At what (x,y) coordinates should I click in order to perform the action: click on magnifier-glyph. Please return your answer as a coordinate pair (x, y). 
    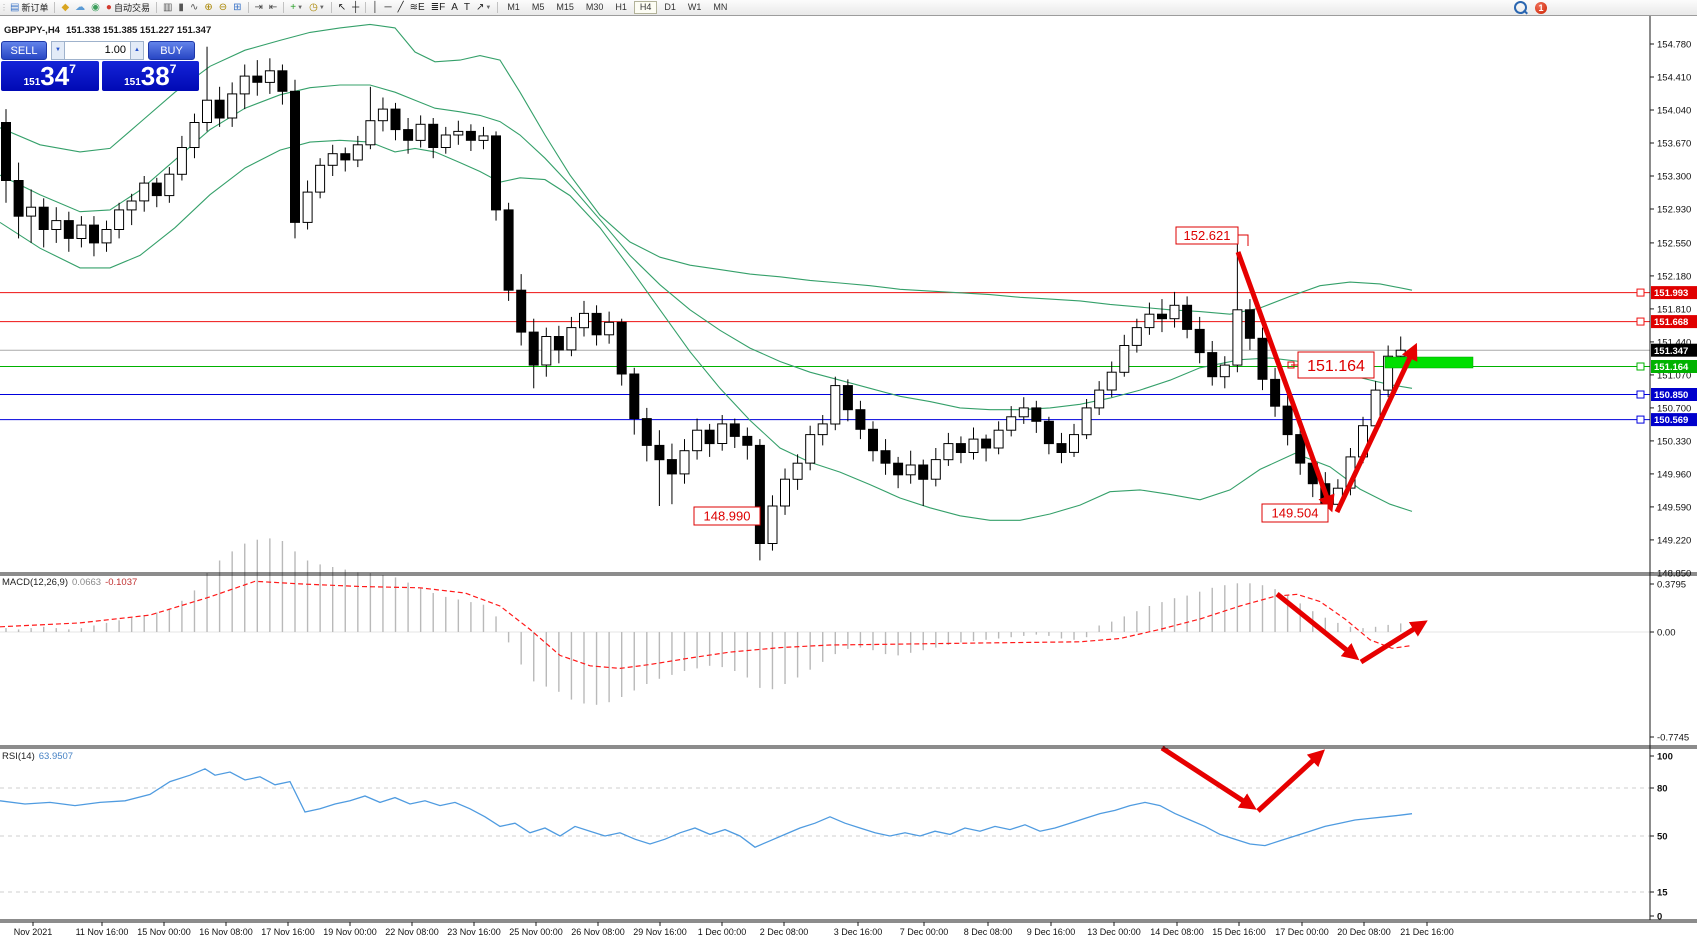
    Looking at the image, I should click on (1520, 7).